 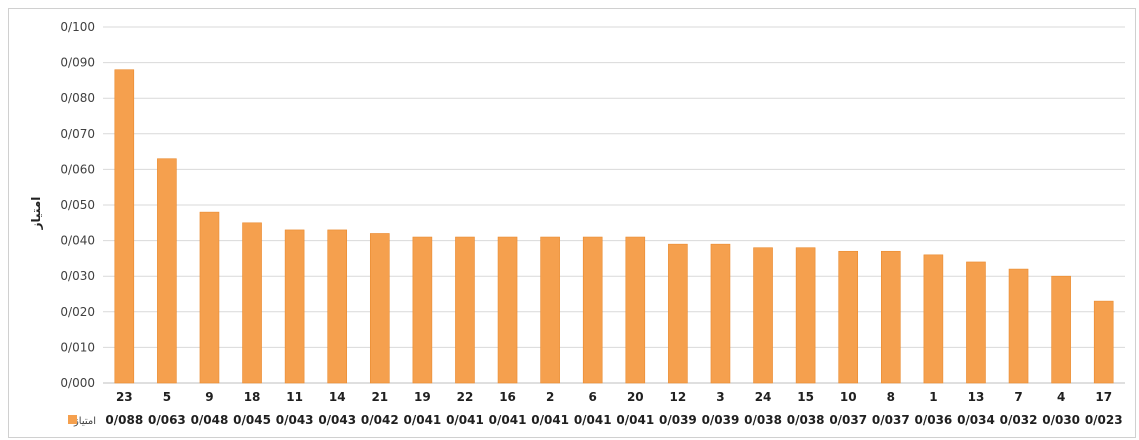 I want to click on x-tick-label: 14, so click(x=337, y=397).